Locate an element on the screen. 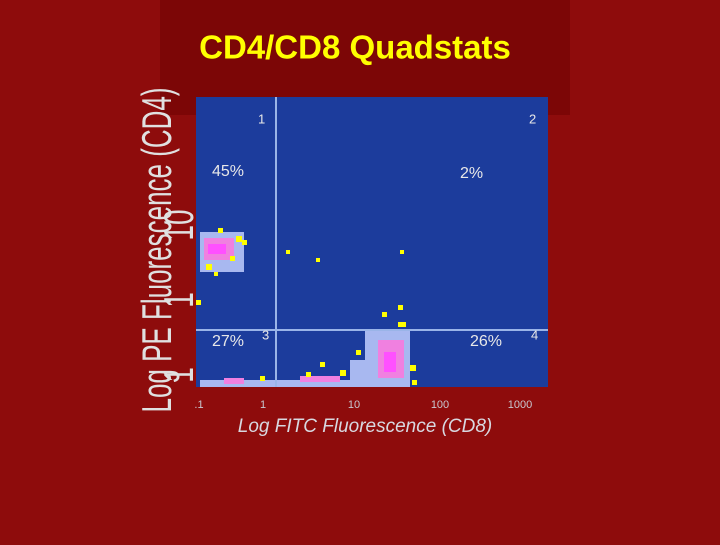 The height and width of the screenshot is (545, 720). events is located at coordinates (306, 307).